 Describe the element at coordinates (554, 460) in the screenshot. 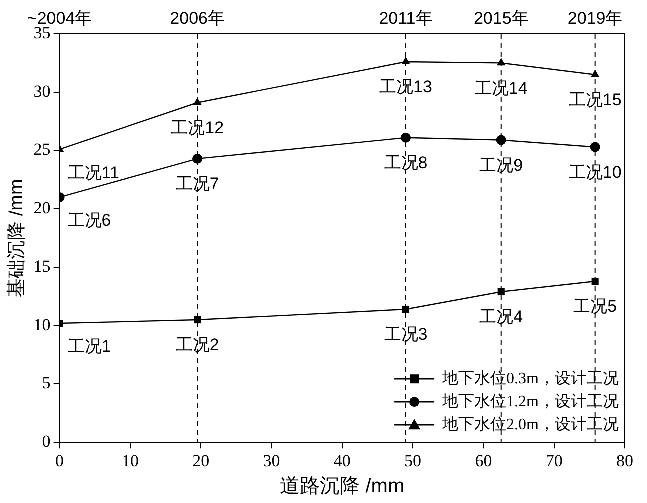

I see `x-tick-label: 70` at that location.